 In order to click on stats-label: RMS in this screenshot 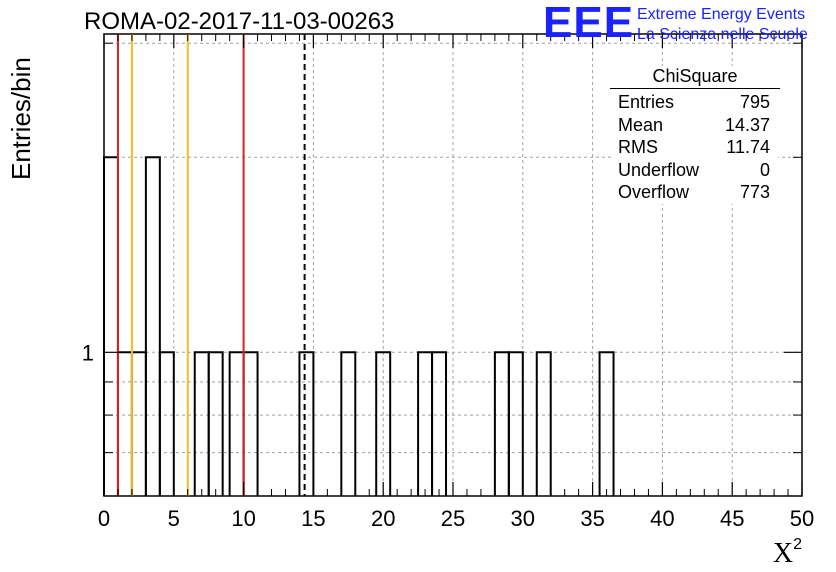, I will do `click(638, 147)`.